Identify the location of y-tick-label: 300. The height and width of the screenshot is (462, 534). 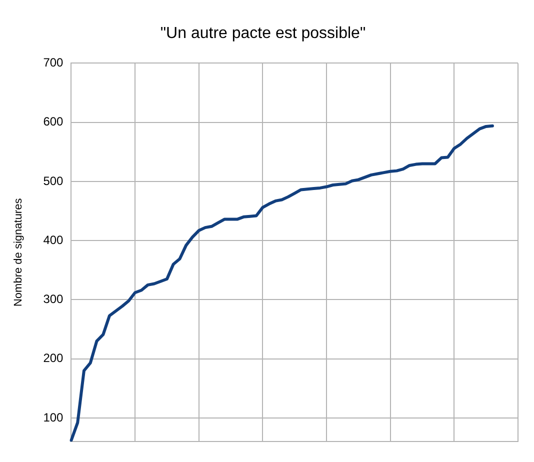
(53, 299).